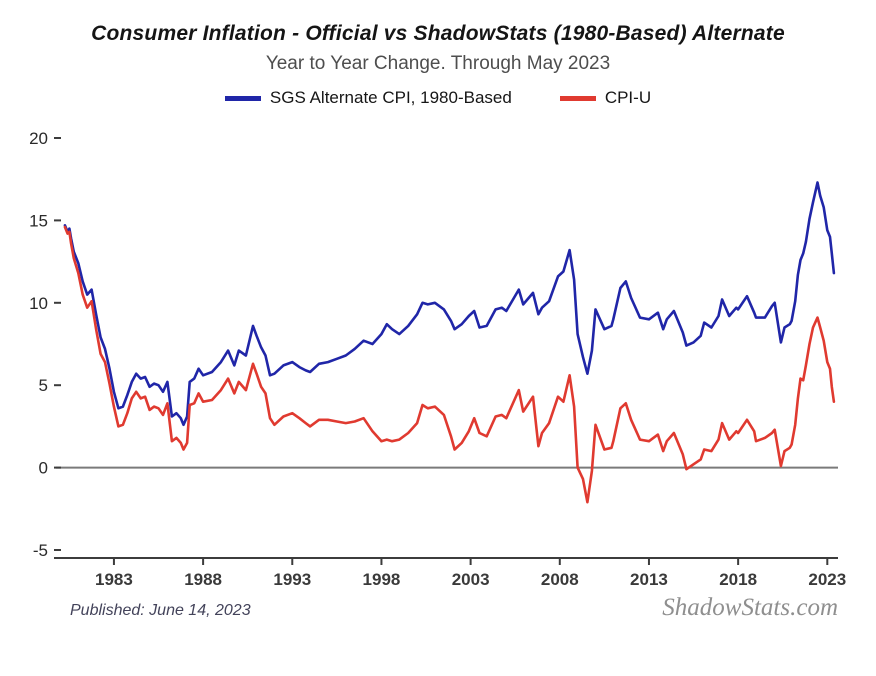 This screenshot has width=876, height=676. What do you see at coordinates (38, 303) in the screenshot?
I see `y-tick-label: 10` at bounding box center [38, 303].